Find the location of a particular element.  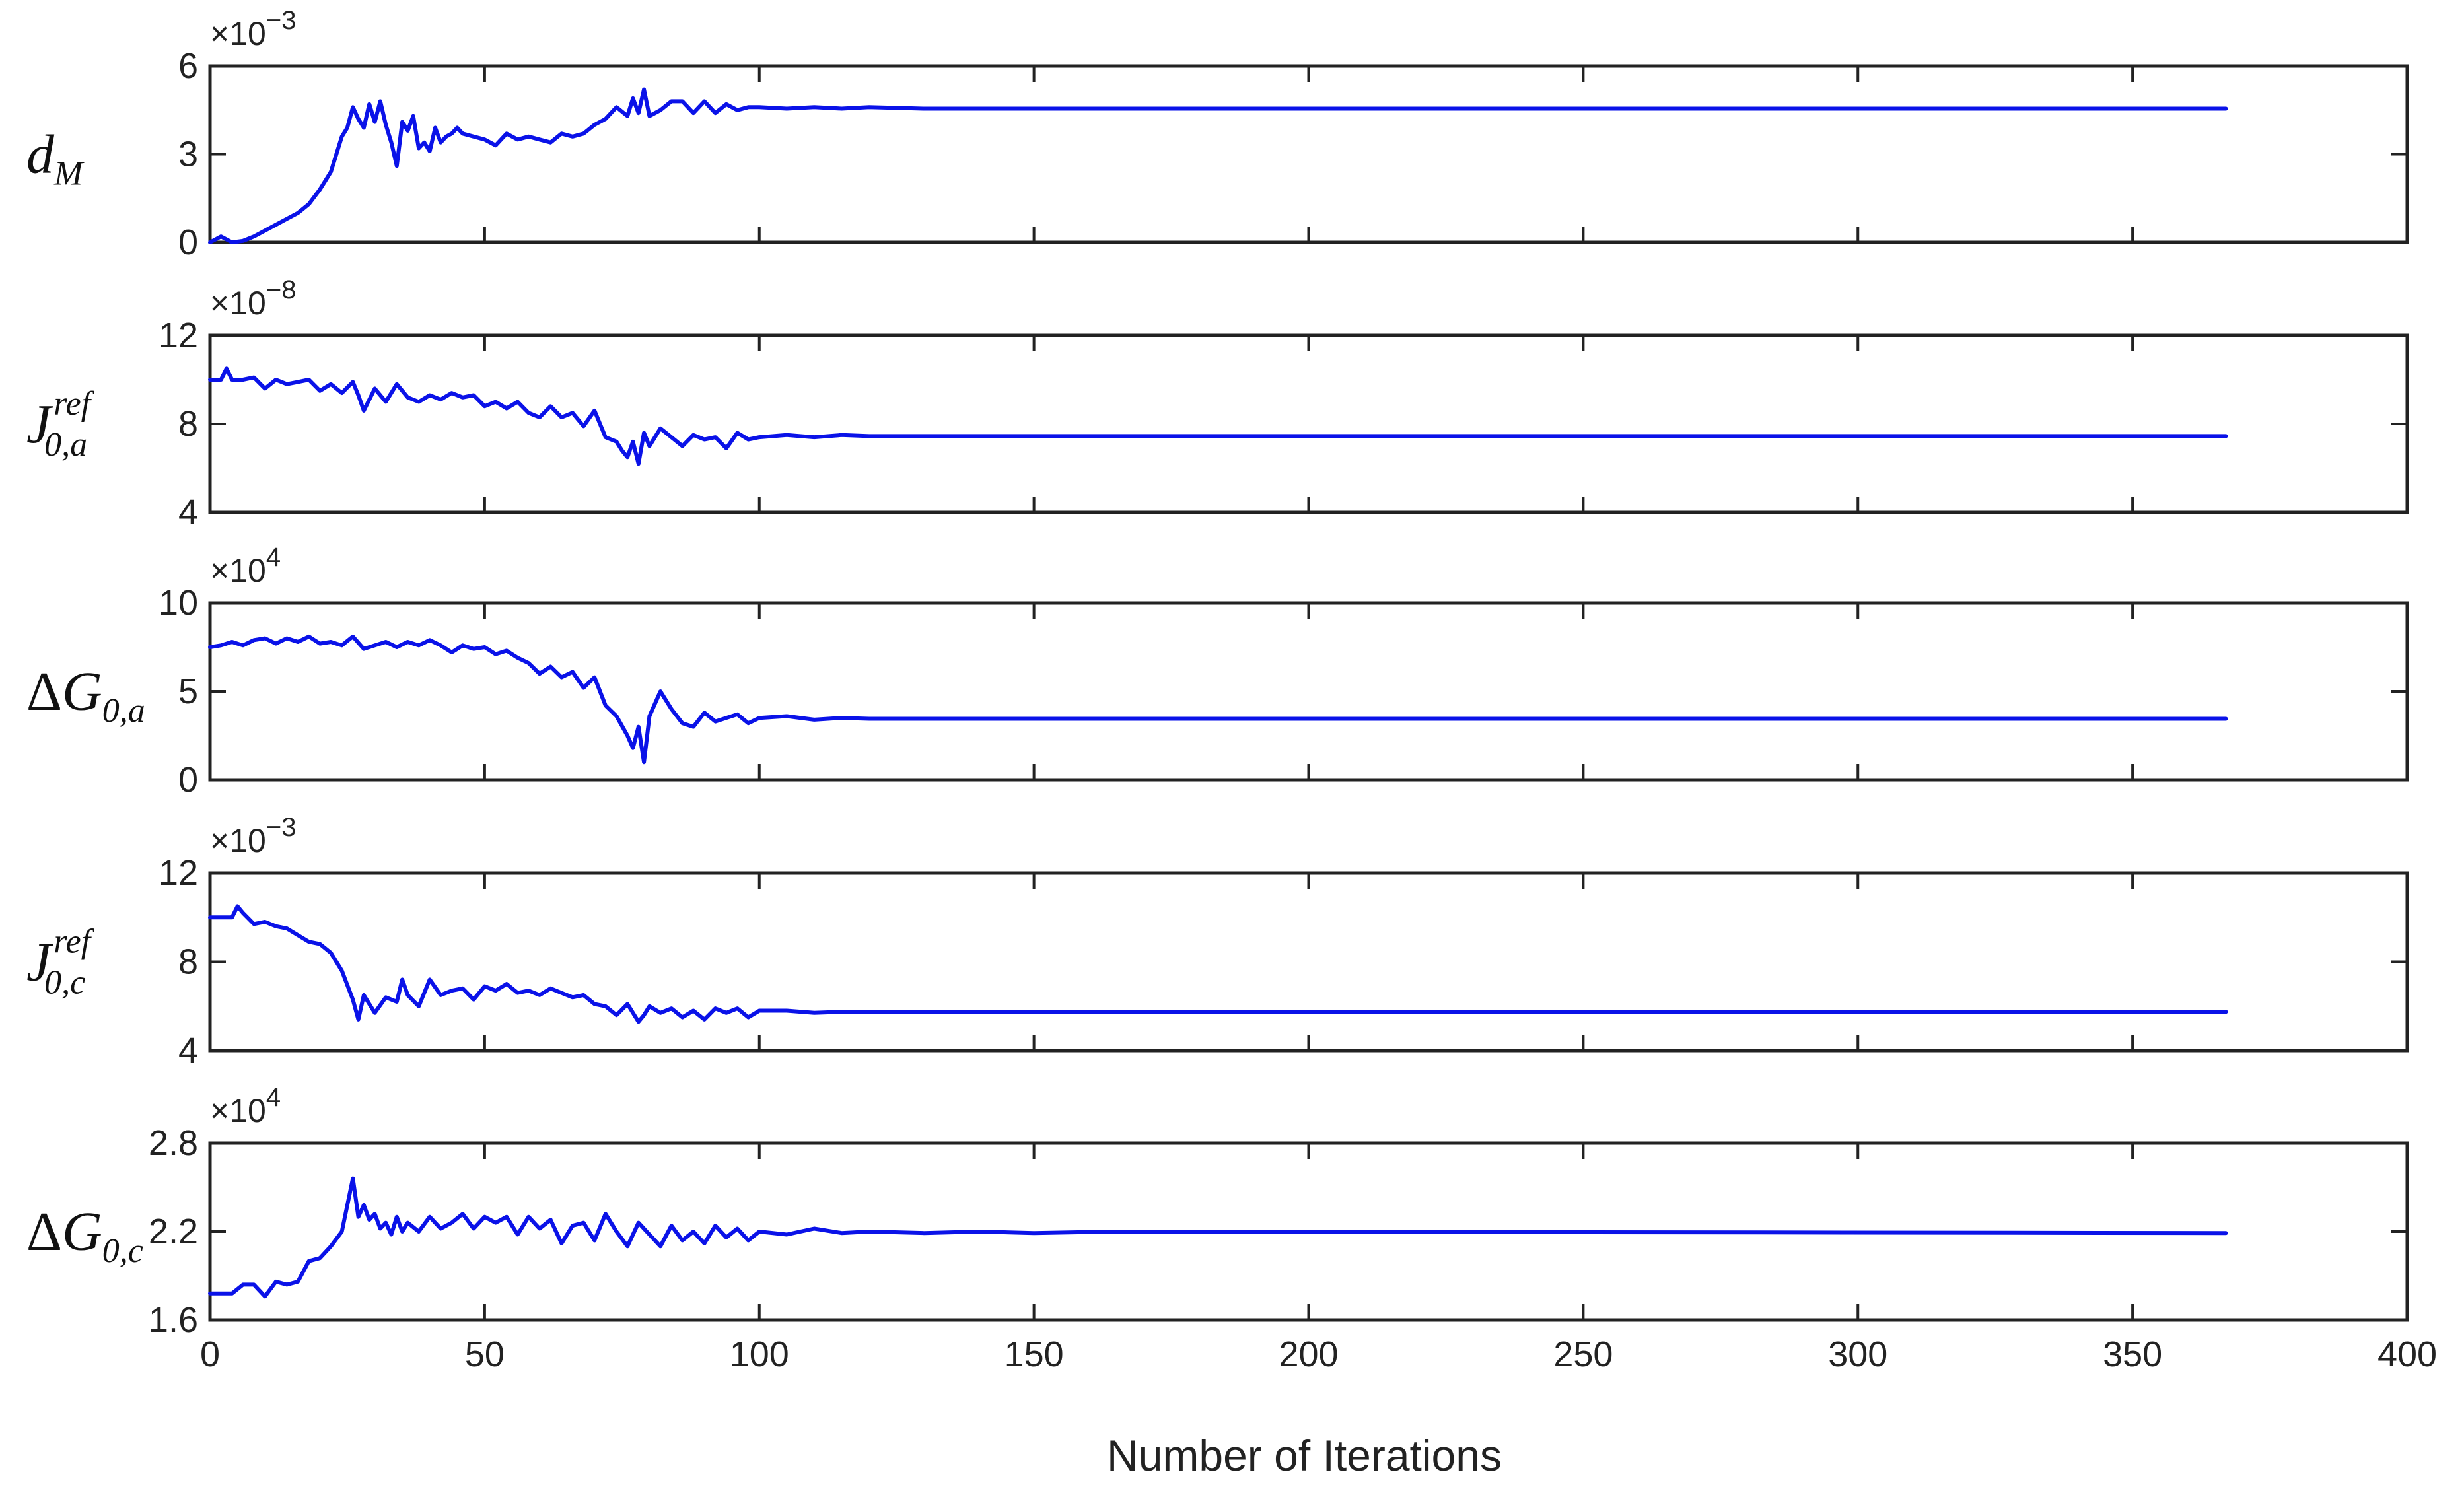

x-tick-label: 200 is located at coordinates (1308, 1354).